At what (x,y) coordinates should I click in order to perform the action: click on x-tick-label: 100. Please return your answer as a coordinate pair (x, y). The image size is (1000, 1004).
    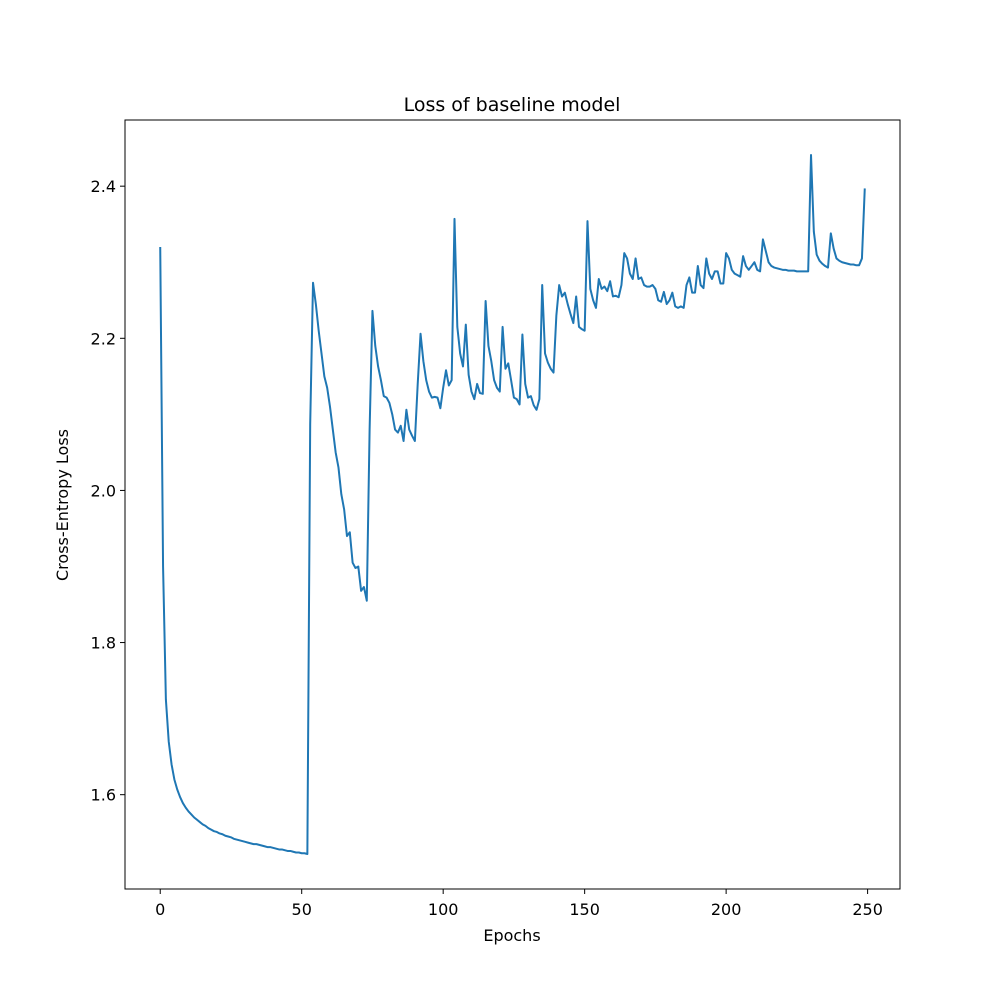
    Looking at the image, I should click on (443, 909).